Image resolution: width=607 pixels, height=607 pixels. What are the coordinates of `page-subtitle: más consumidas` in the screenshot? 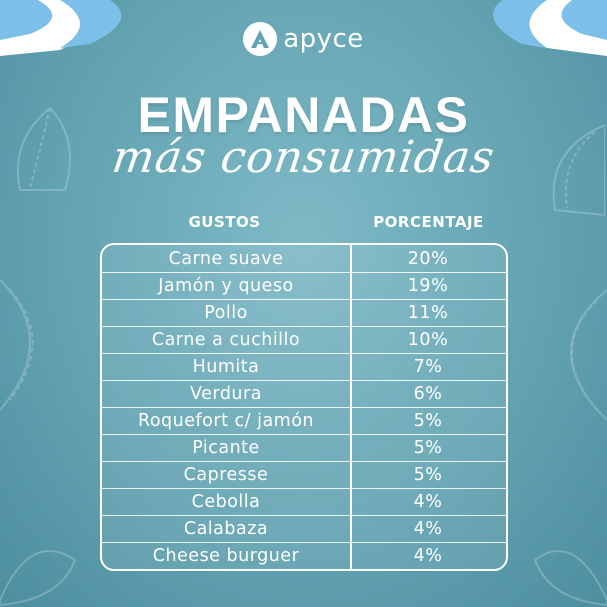 It's located at (303, 157).